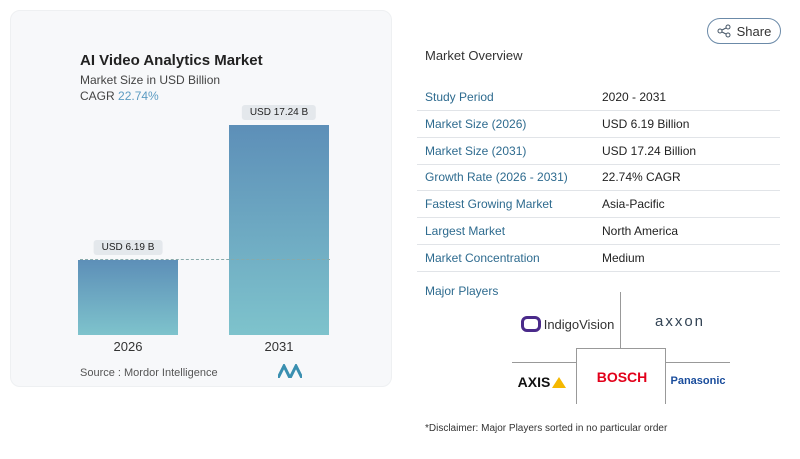 The height and width of the screenshot is (459, 800). What do you see at coordinates (496, 177) in the screenshot?
I see `row-label: Growth Rate (2026 - 2031)` at bounding box center [496, 177].